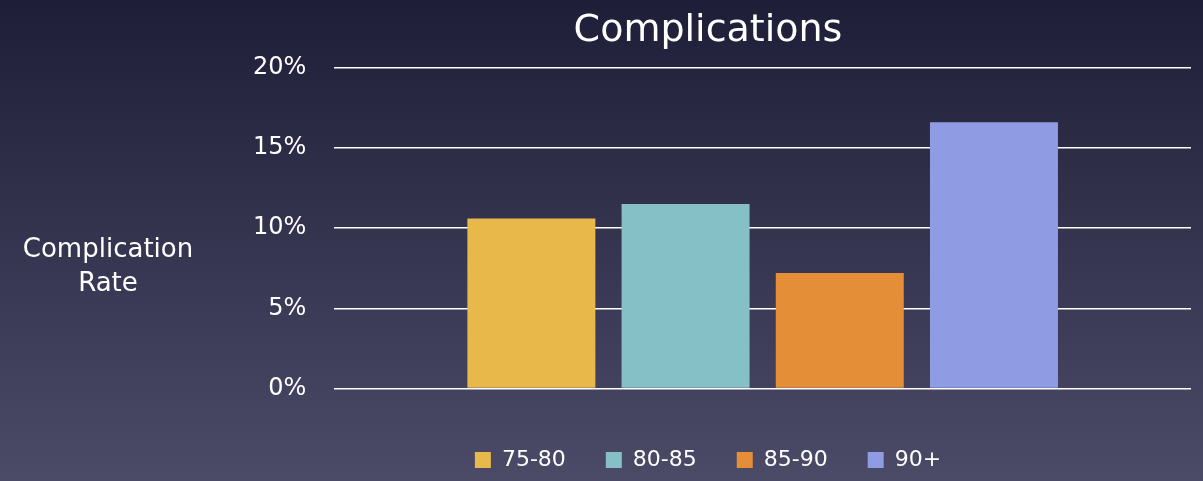  What do you see at coordinates (533, 458) in the screenshot?
I see `legend-label: 75-80` at bounding box center [533, 458].